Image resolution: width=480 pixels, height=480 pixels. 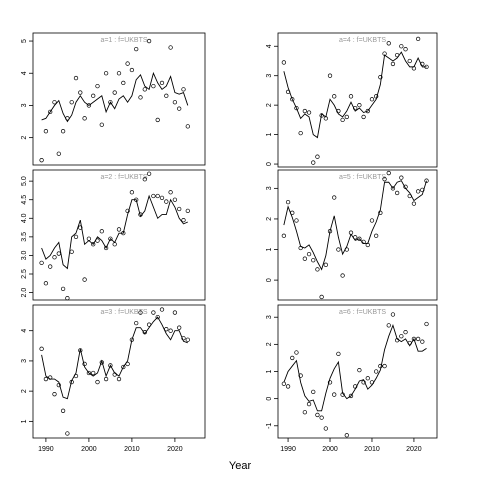 I want to click on panel-frame, so click(x=357, y=235).